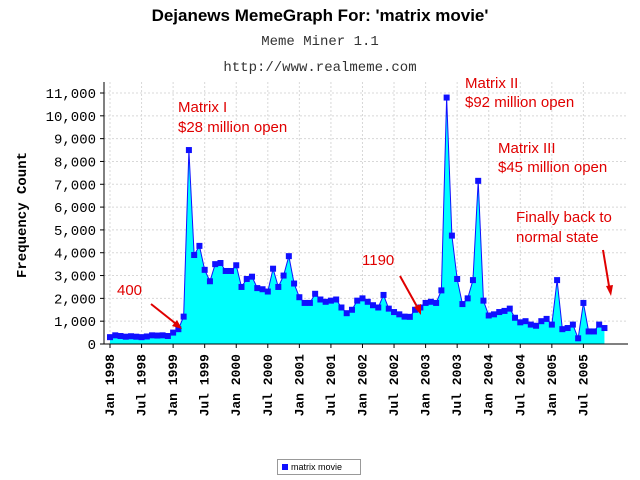 This screenshot has height=480, width=640. I want to click on x-tick-label: Jul 2003, so click(457, 385).